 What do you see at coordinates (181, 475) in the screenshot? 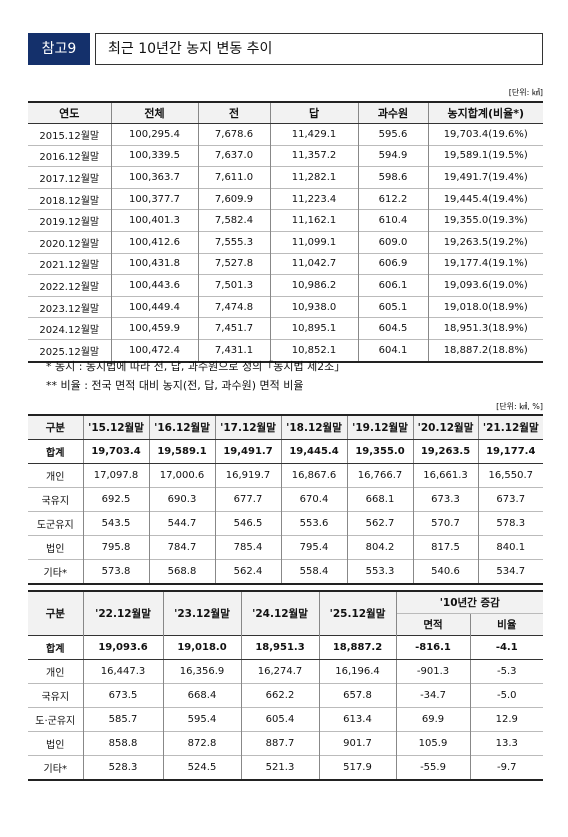
I see `table-cell: 17,000.6` at bounding box center [181, 475].